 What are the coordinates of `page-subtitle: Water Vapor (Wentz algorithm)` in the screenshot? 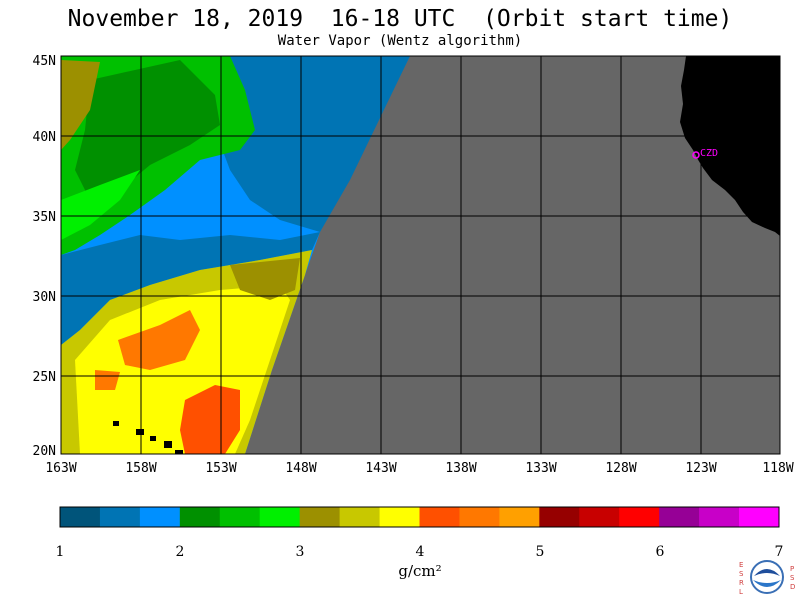 It's located at (400, 41).